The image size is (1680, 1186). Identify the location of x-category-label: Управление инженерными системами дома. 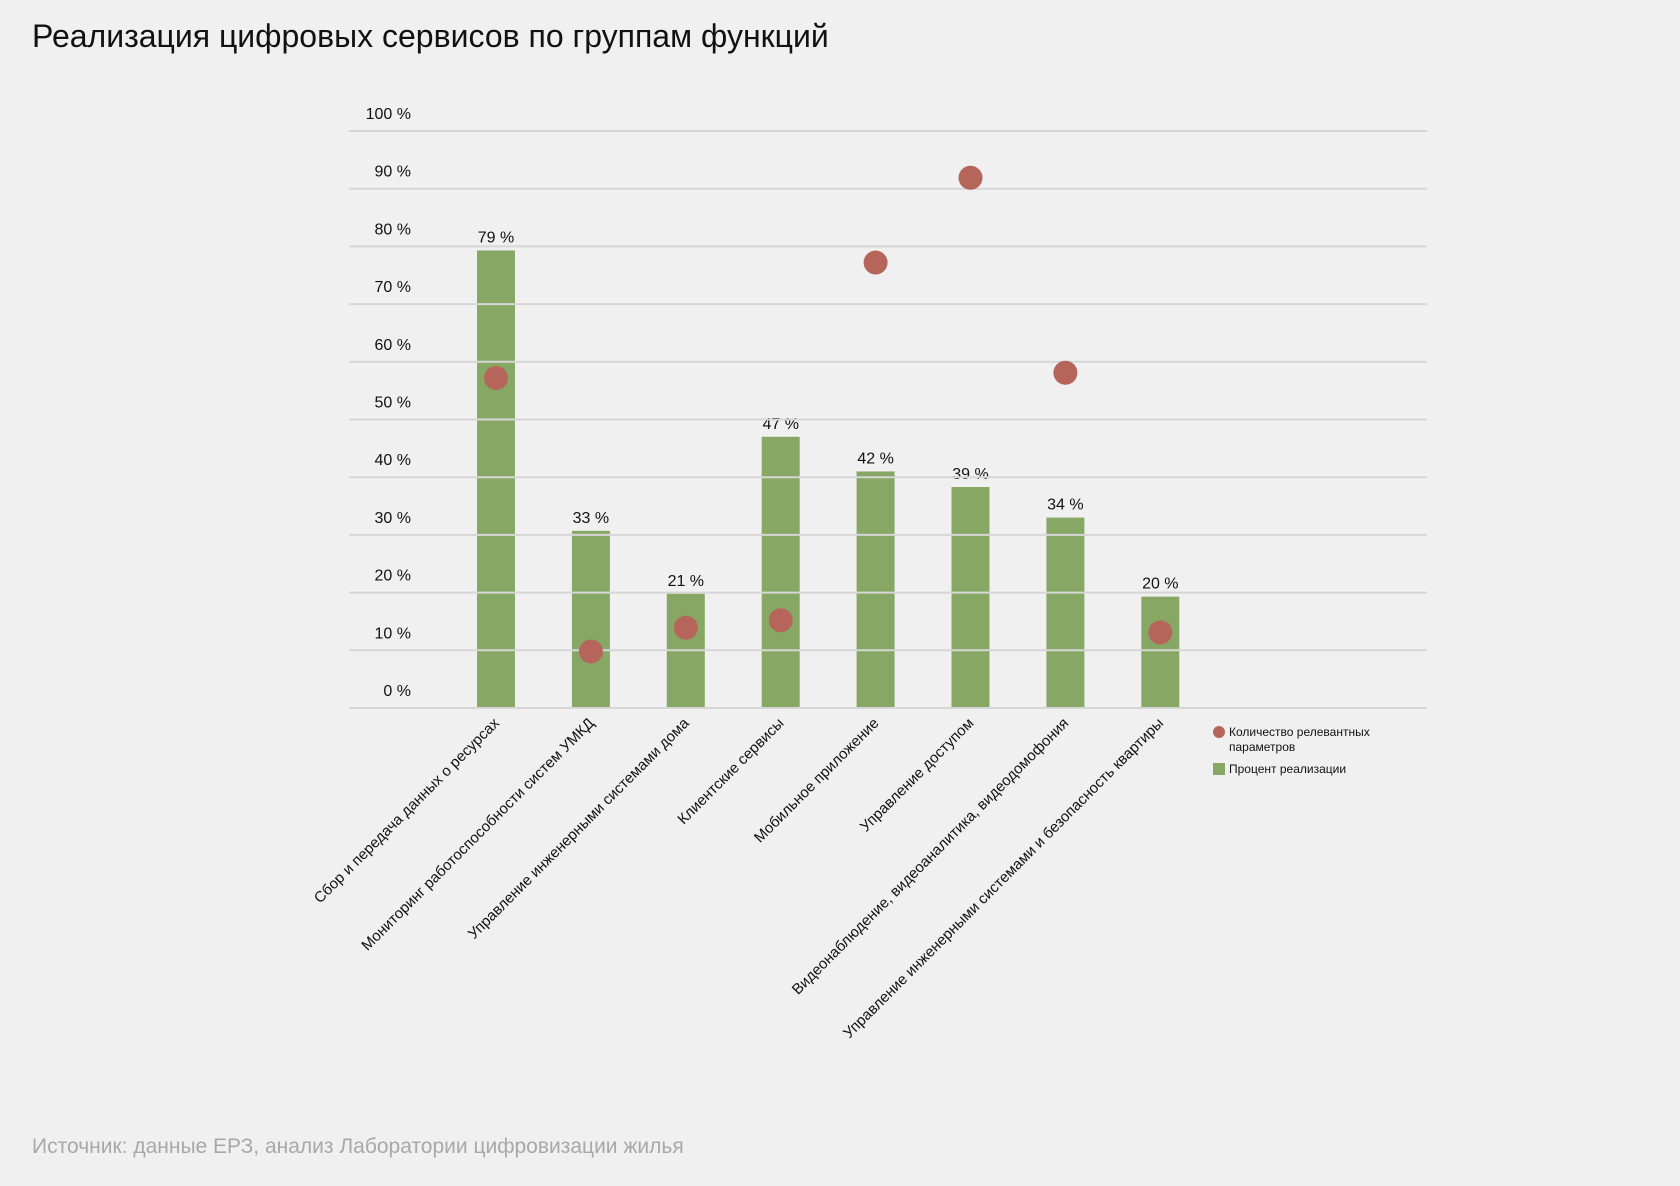
(579, 828).